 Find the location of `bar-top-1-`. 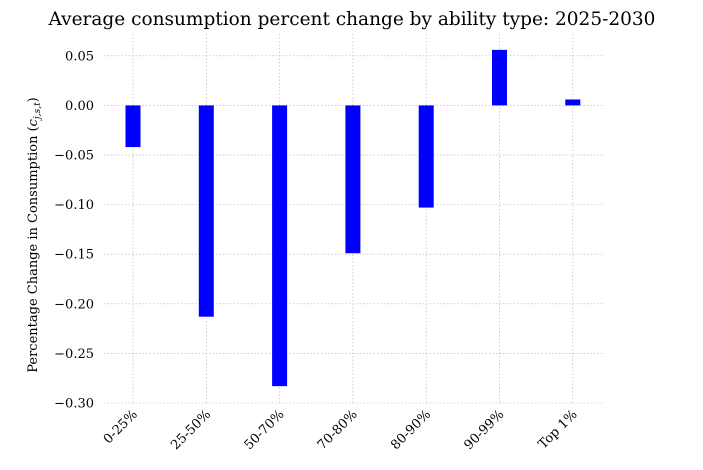

bar-top-1- is located at coordinates (573, 102).